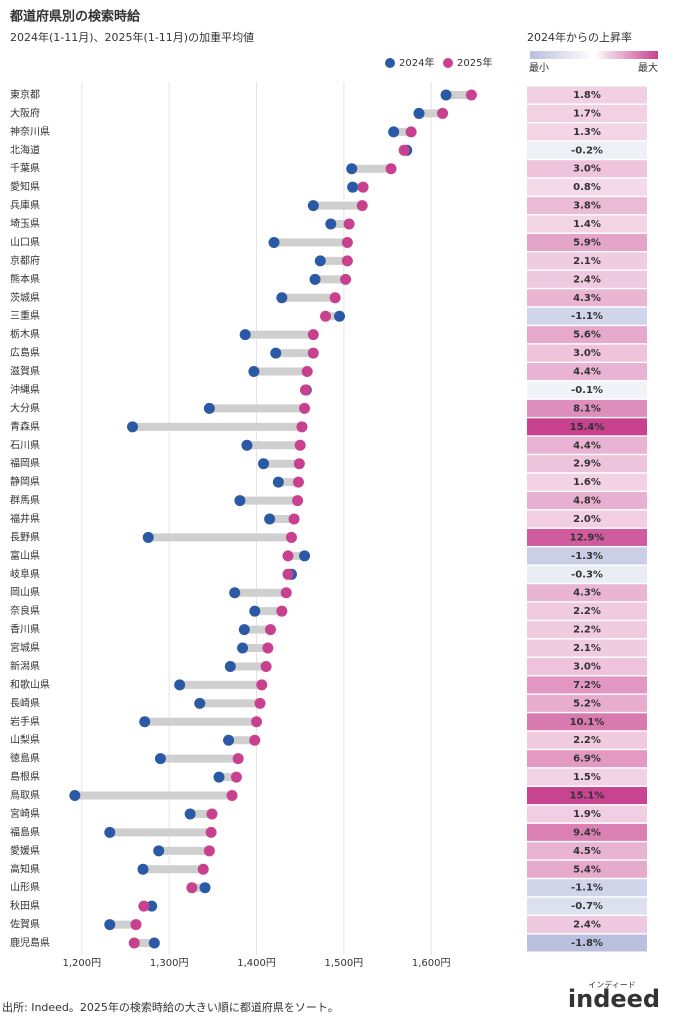 The height and width of the screenshot is (1024, 682). Describe the element at coordinates (587, 759) in the screenshot. I see `change-label: 6.9%` at that location.